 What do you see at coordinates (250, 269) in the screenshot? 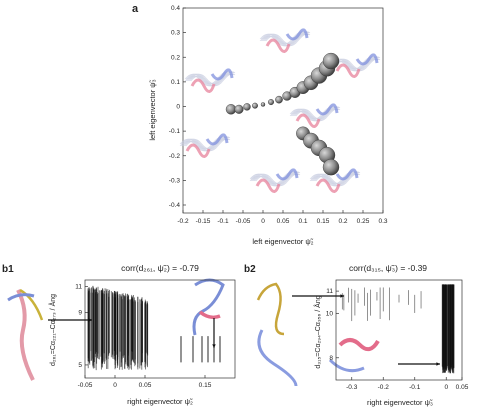
I see `panel-b2-label: b2` at bounding box center [250, 269].